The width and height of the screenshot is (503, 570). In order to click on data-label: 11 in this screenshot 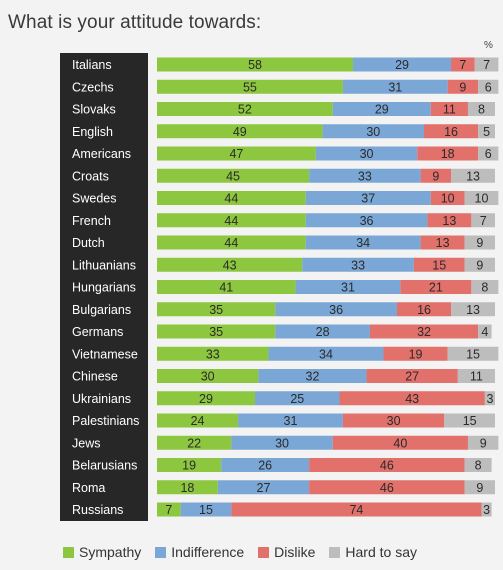, I will do `click(449, 110)`.